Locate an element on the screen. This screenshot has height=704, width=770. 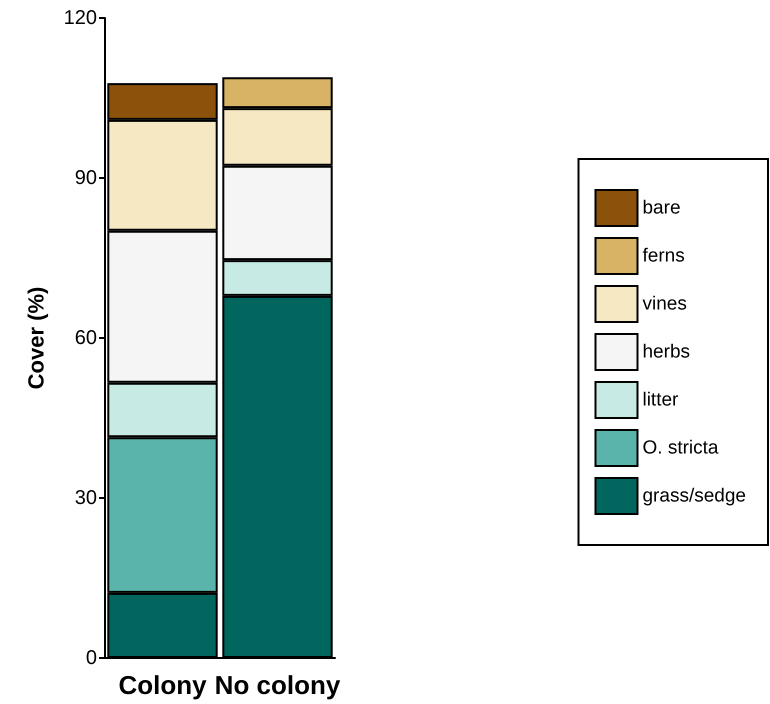
y-tick-label: 120 is located at coordinates (80, 18).